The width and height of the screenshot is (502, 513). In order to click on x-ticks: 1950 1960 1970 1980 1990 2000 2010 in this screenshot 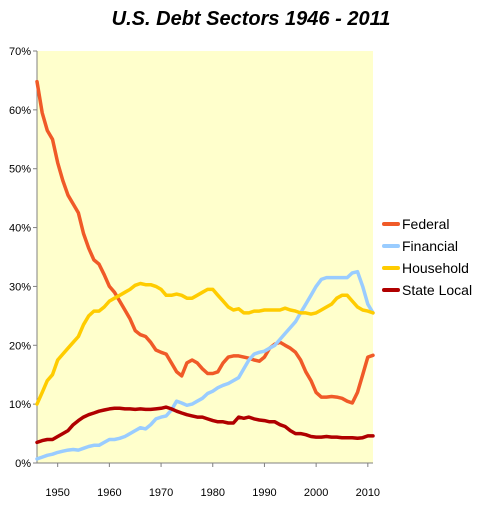, I will do `click(212, 481)`.